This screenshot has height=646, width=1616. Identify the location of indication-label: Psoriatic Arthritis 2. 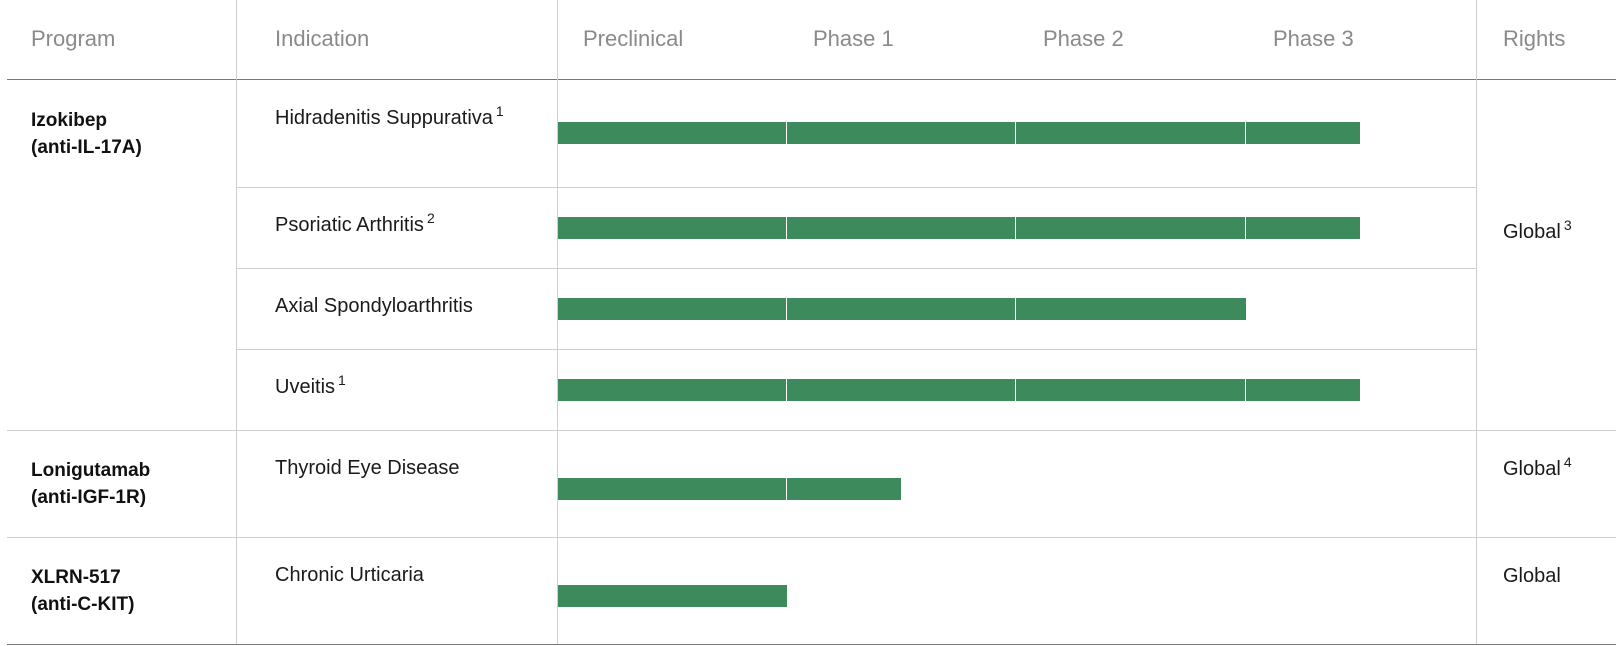
(355, 224).